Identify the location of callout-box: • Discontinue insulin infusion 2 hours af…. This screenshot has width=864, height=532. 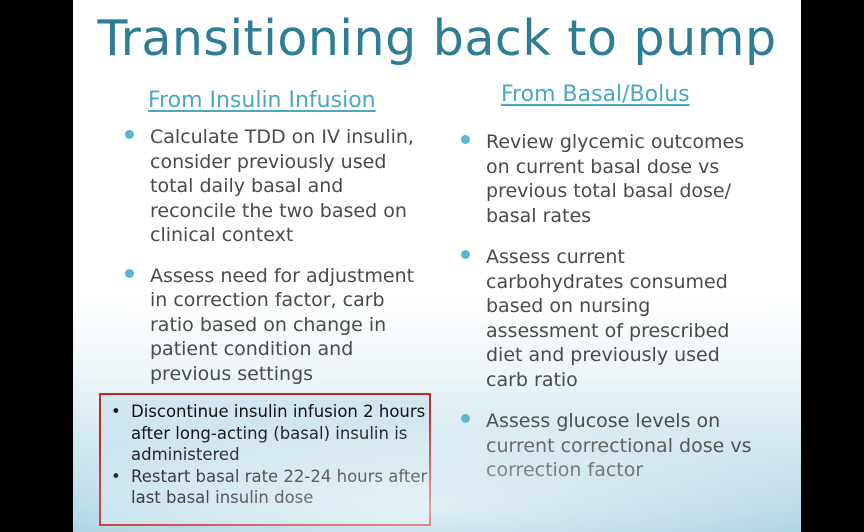
(265, 459).